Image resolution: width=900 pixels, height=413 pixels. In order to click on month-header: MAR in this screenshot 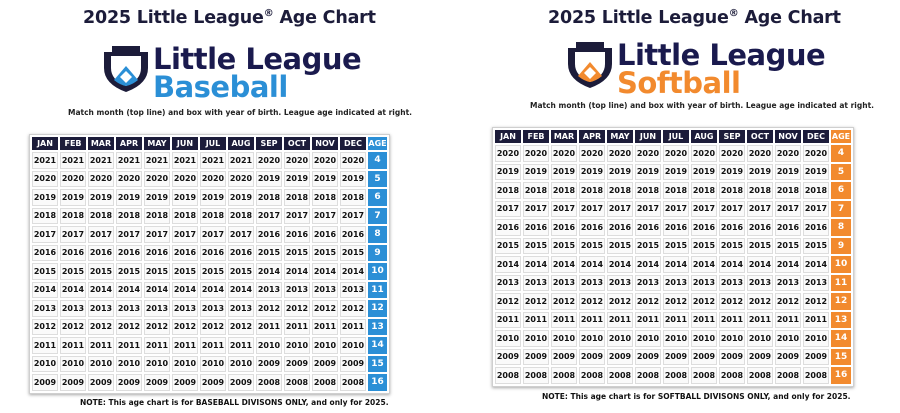, I will do `click(101, 143)`.